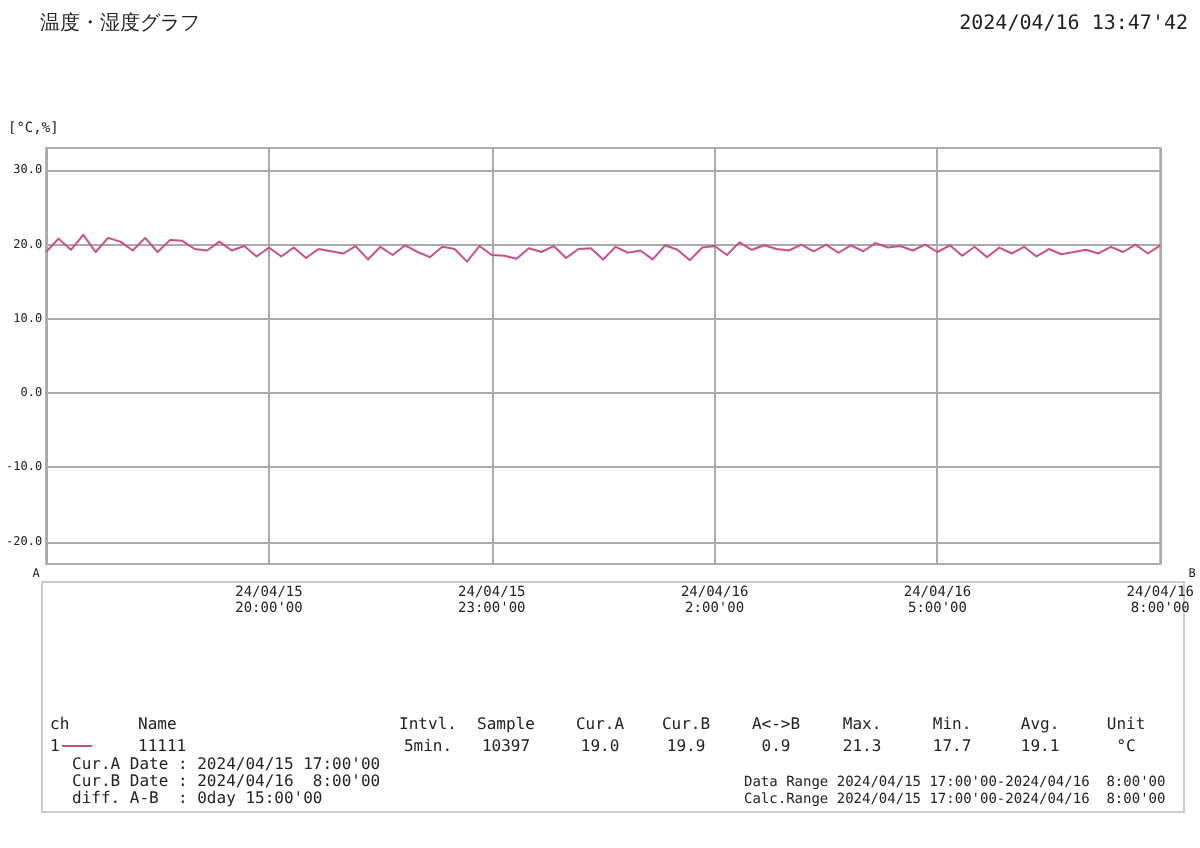 The height and width of the screenshot is (848, 1200). I want to click on text: Sample, so click(506, 724).